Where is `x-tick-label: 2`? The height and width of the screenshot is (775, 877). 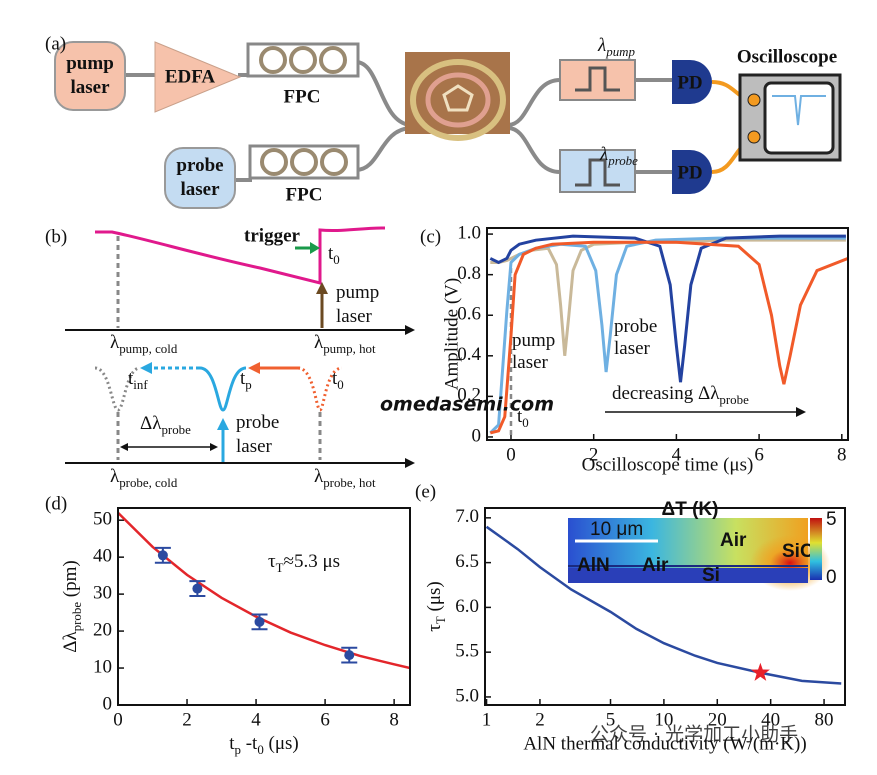
x-tick-label: 2 is located at coordinates (540, 719).